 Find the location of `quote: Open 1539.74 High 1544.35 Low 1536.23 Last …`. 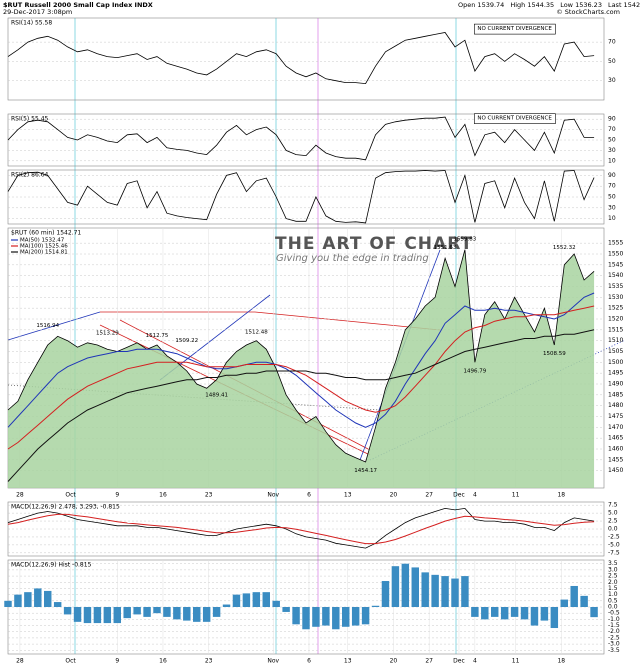

quote: Open 1539.74 High 1544.35 Low 1536.23 Last … is located at coordinates (549, 5).